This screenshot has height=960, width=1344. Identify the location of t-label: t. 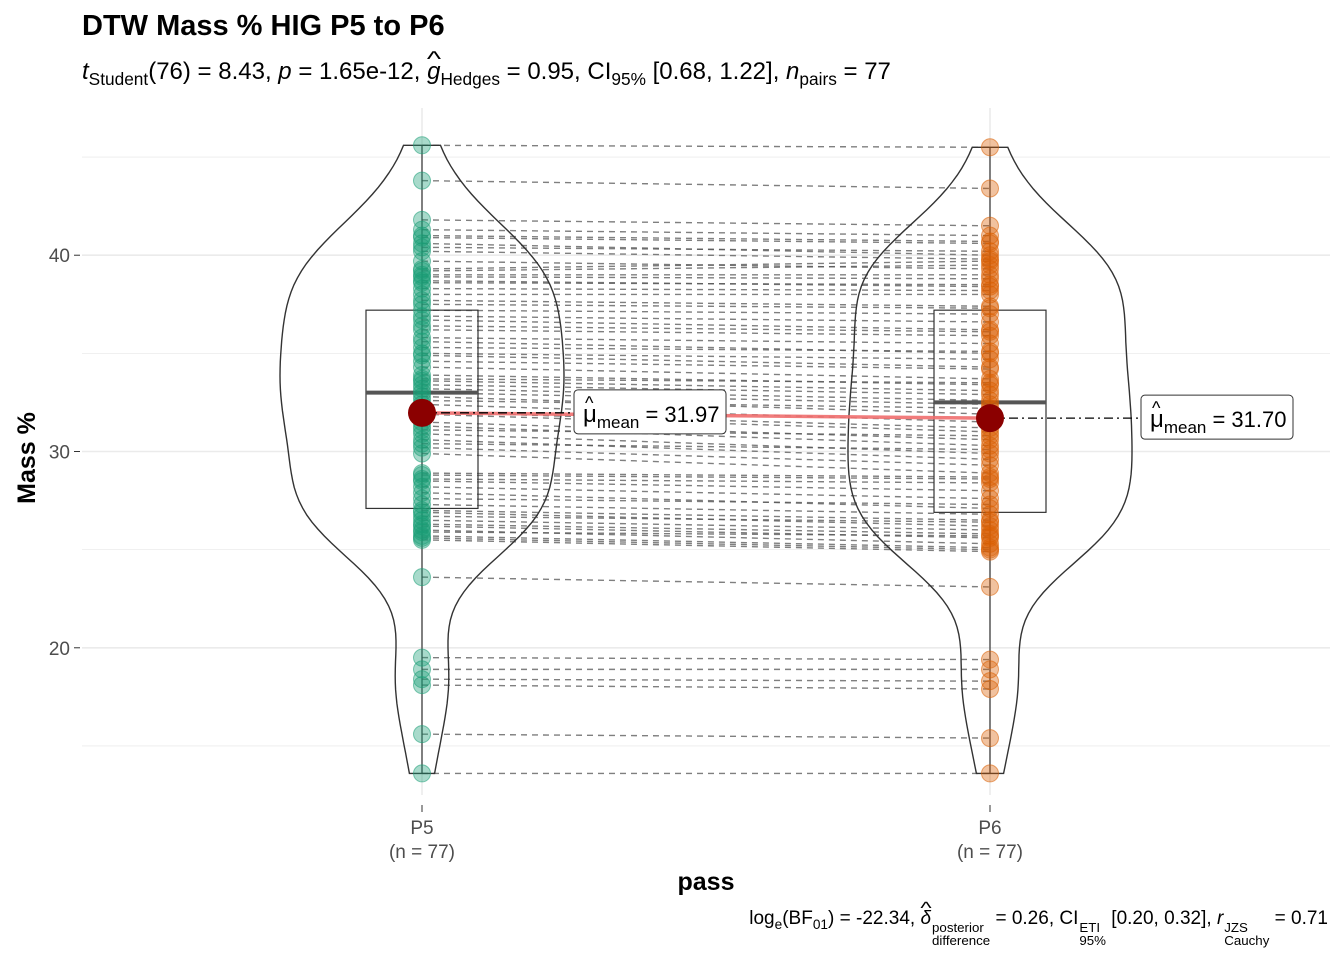
(85, 71).